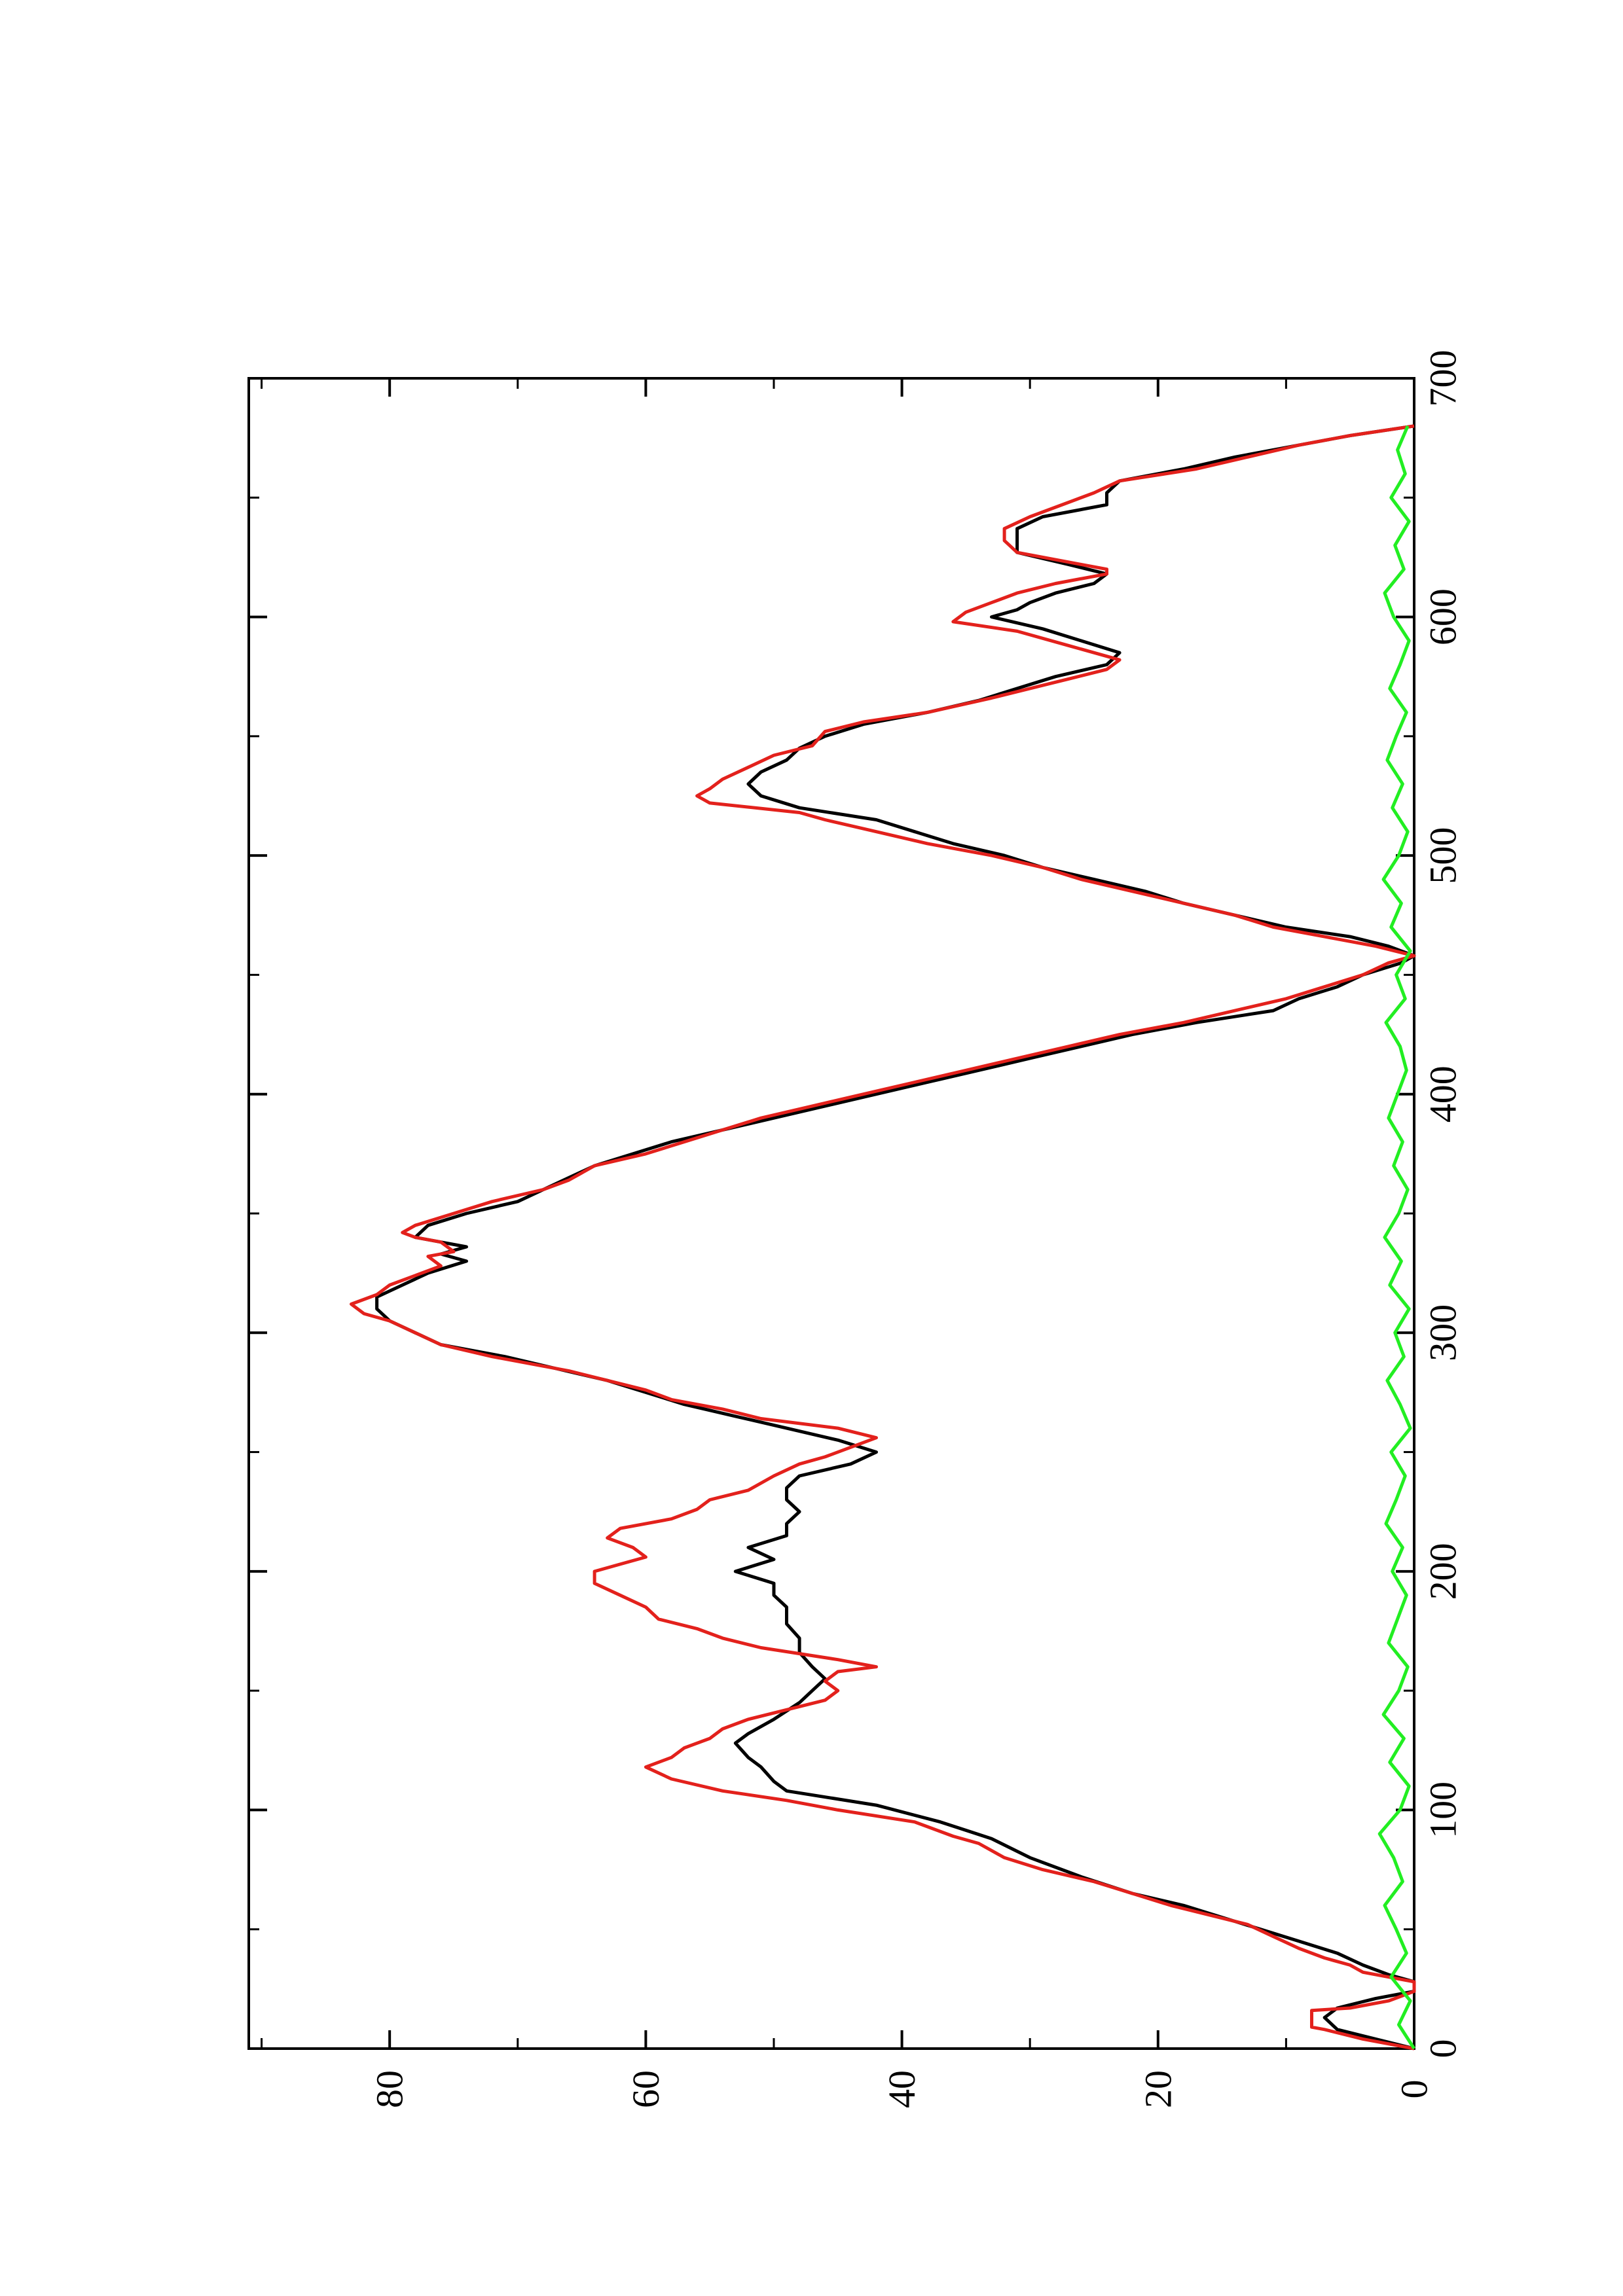 Image resolution: width=1623 pixels, height=2296 pixels. I want to click on y-tick-label: 20, so click(1158, 2089).